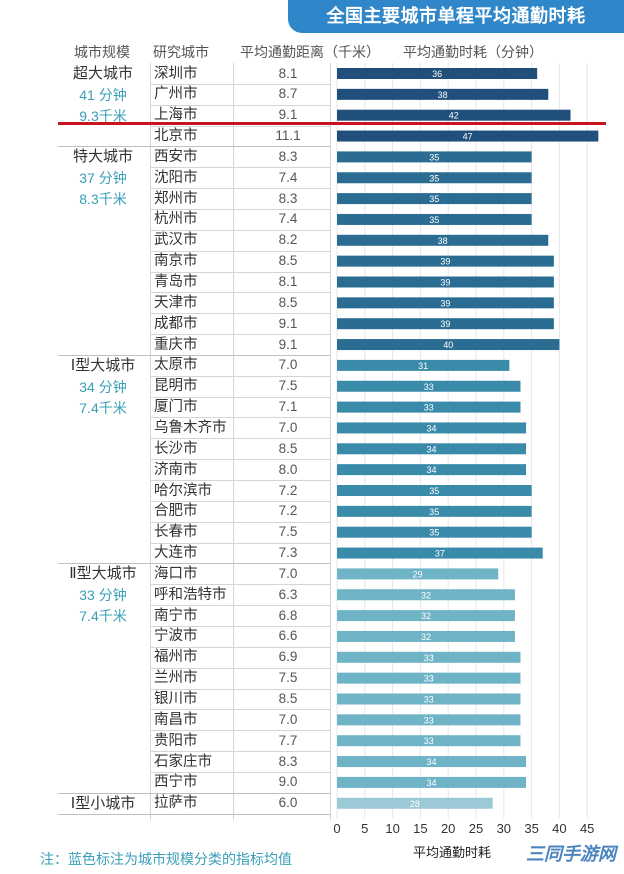  What do you see at coordinates (176, 282) in the screenshot?
I see `city-name: 青岛市` at bounding box center [176, 282].